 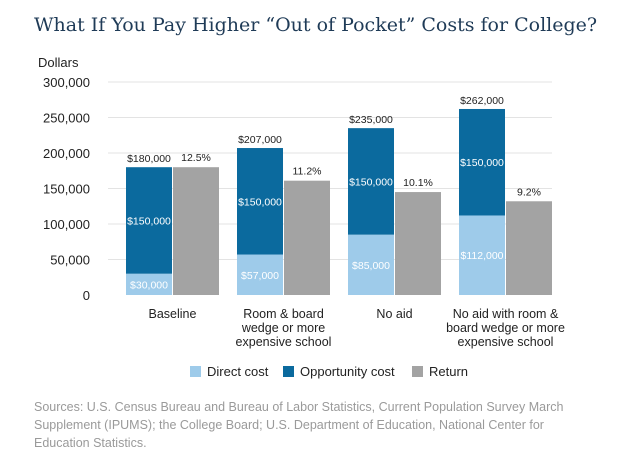 I want to click on y-tick-label: 150,000, so click(x=66, y=189).